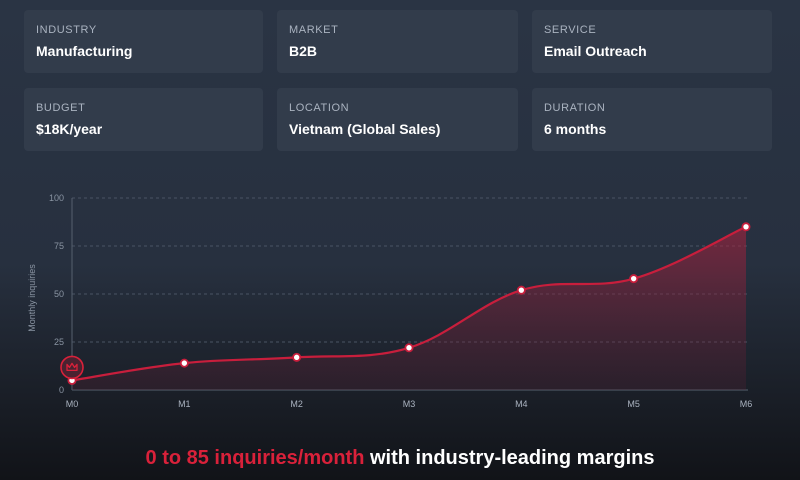 This screenshot has width=800, height=480. I want to click on duration-label: DURATION, so click(575, 108).